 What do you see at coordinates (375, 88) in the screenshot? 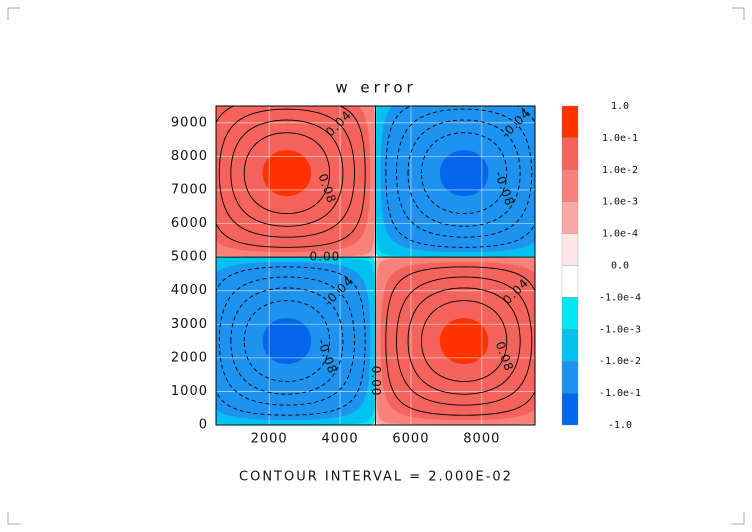
I see `chart-title: w error` at bounding box center [375, 88].